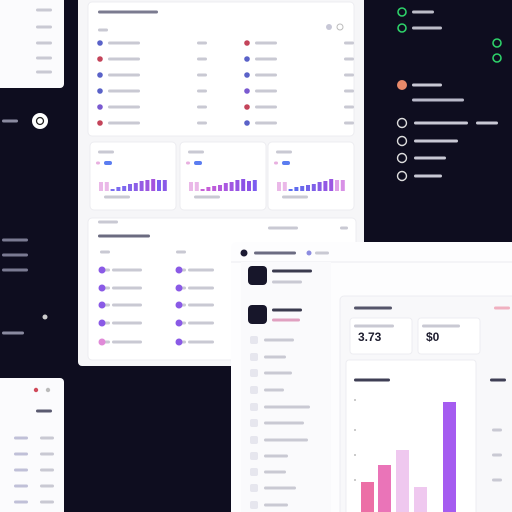  Describe the element at coordinates (402, 12) in the screenshot. I see `status-icon` at that location.